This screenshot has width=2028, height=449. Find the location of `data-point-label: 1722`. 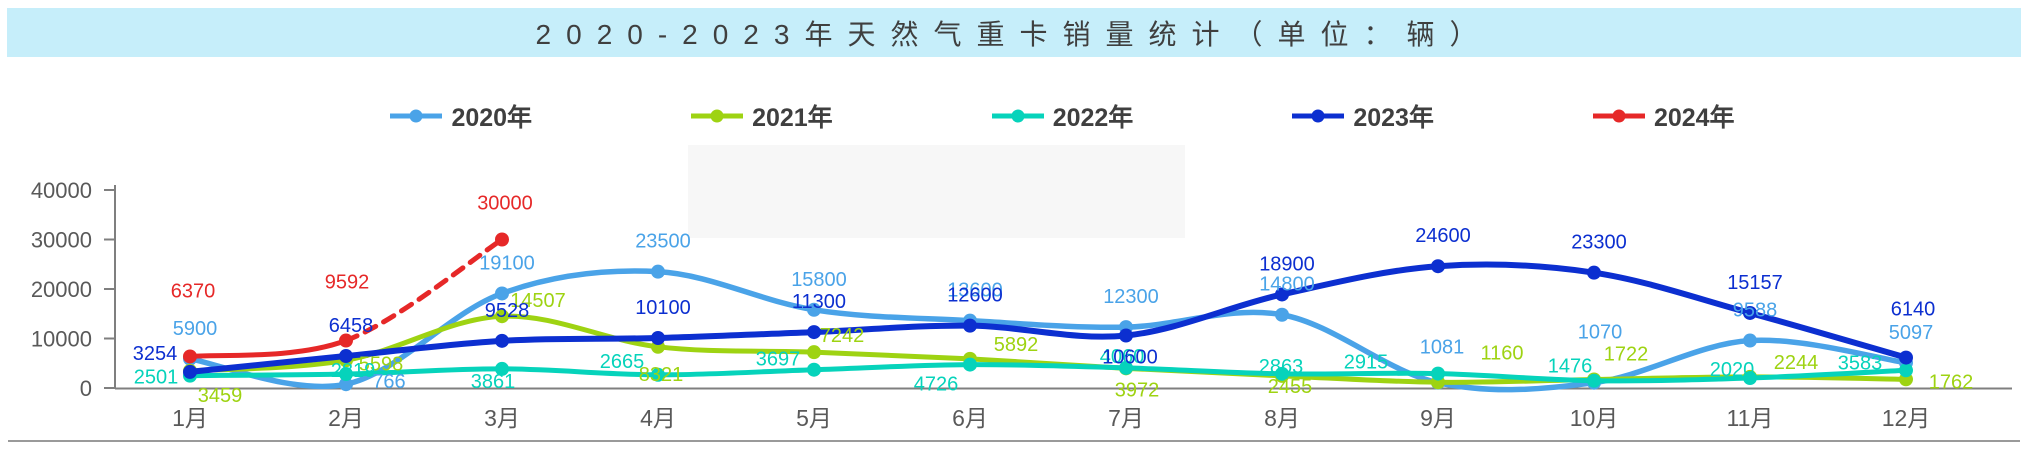

data-point-label: 1722 is located at coordinates (1626, 354).